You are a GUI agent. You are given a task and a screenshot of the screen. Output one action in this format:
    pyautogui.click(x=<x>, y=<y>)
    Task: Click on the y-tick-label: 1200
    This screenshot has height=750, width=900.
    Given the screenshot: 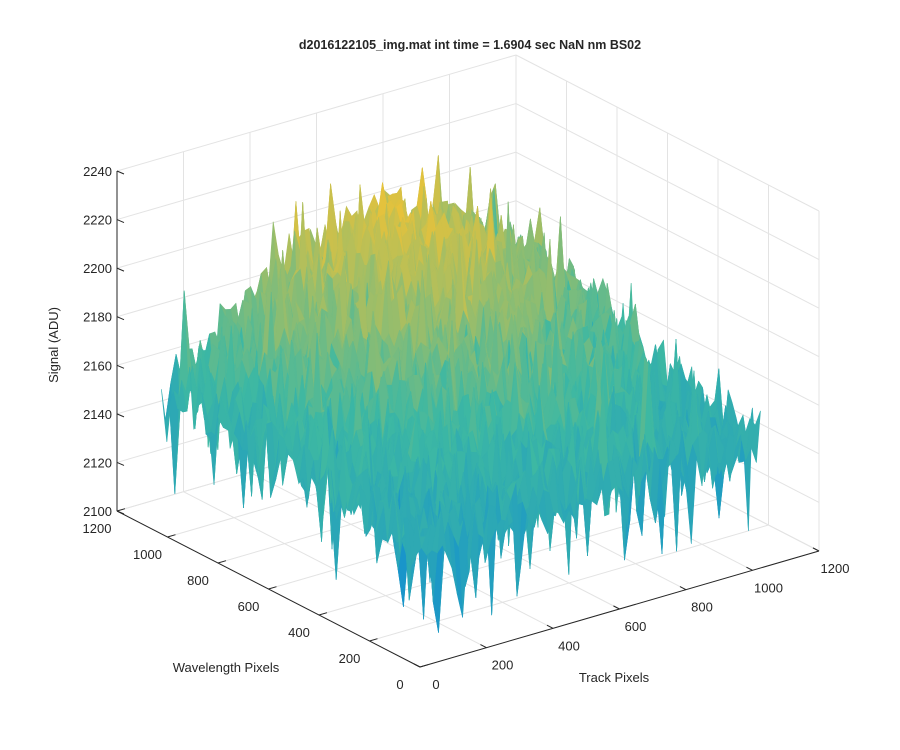 What is the action you would take?
    pyautogui.click(x=97, y=528)
    